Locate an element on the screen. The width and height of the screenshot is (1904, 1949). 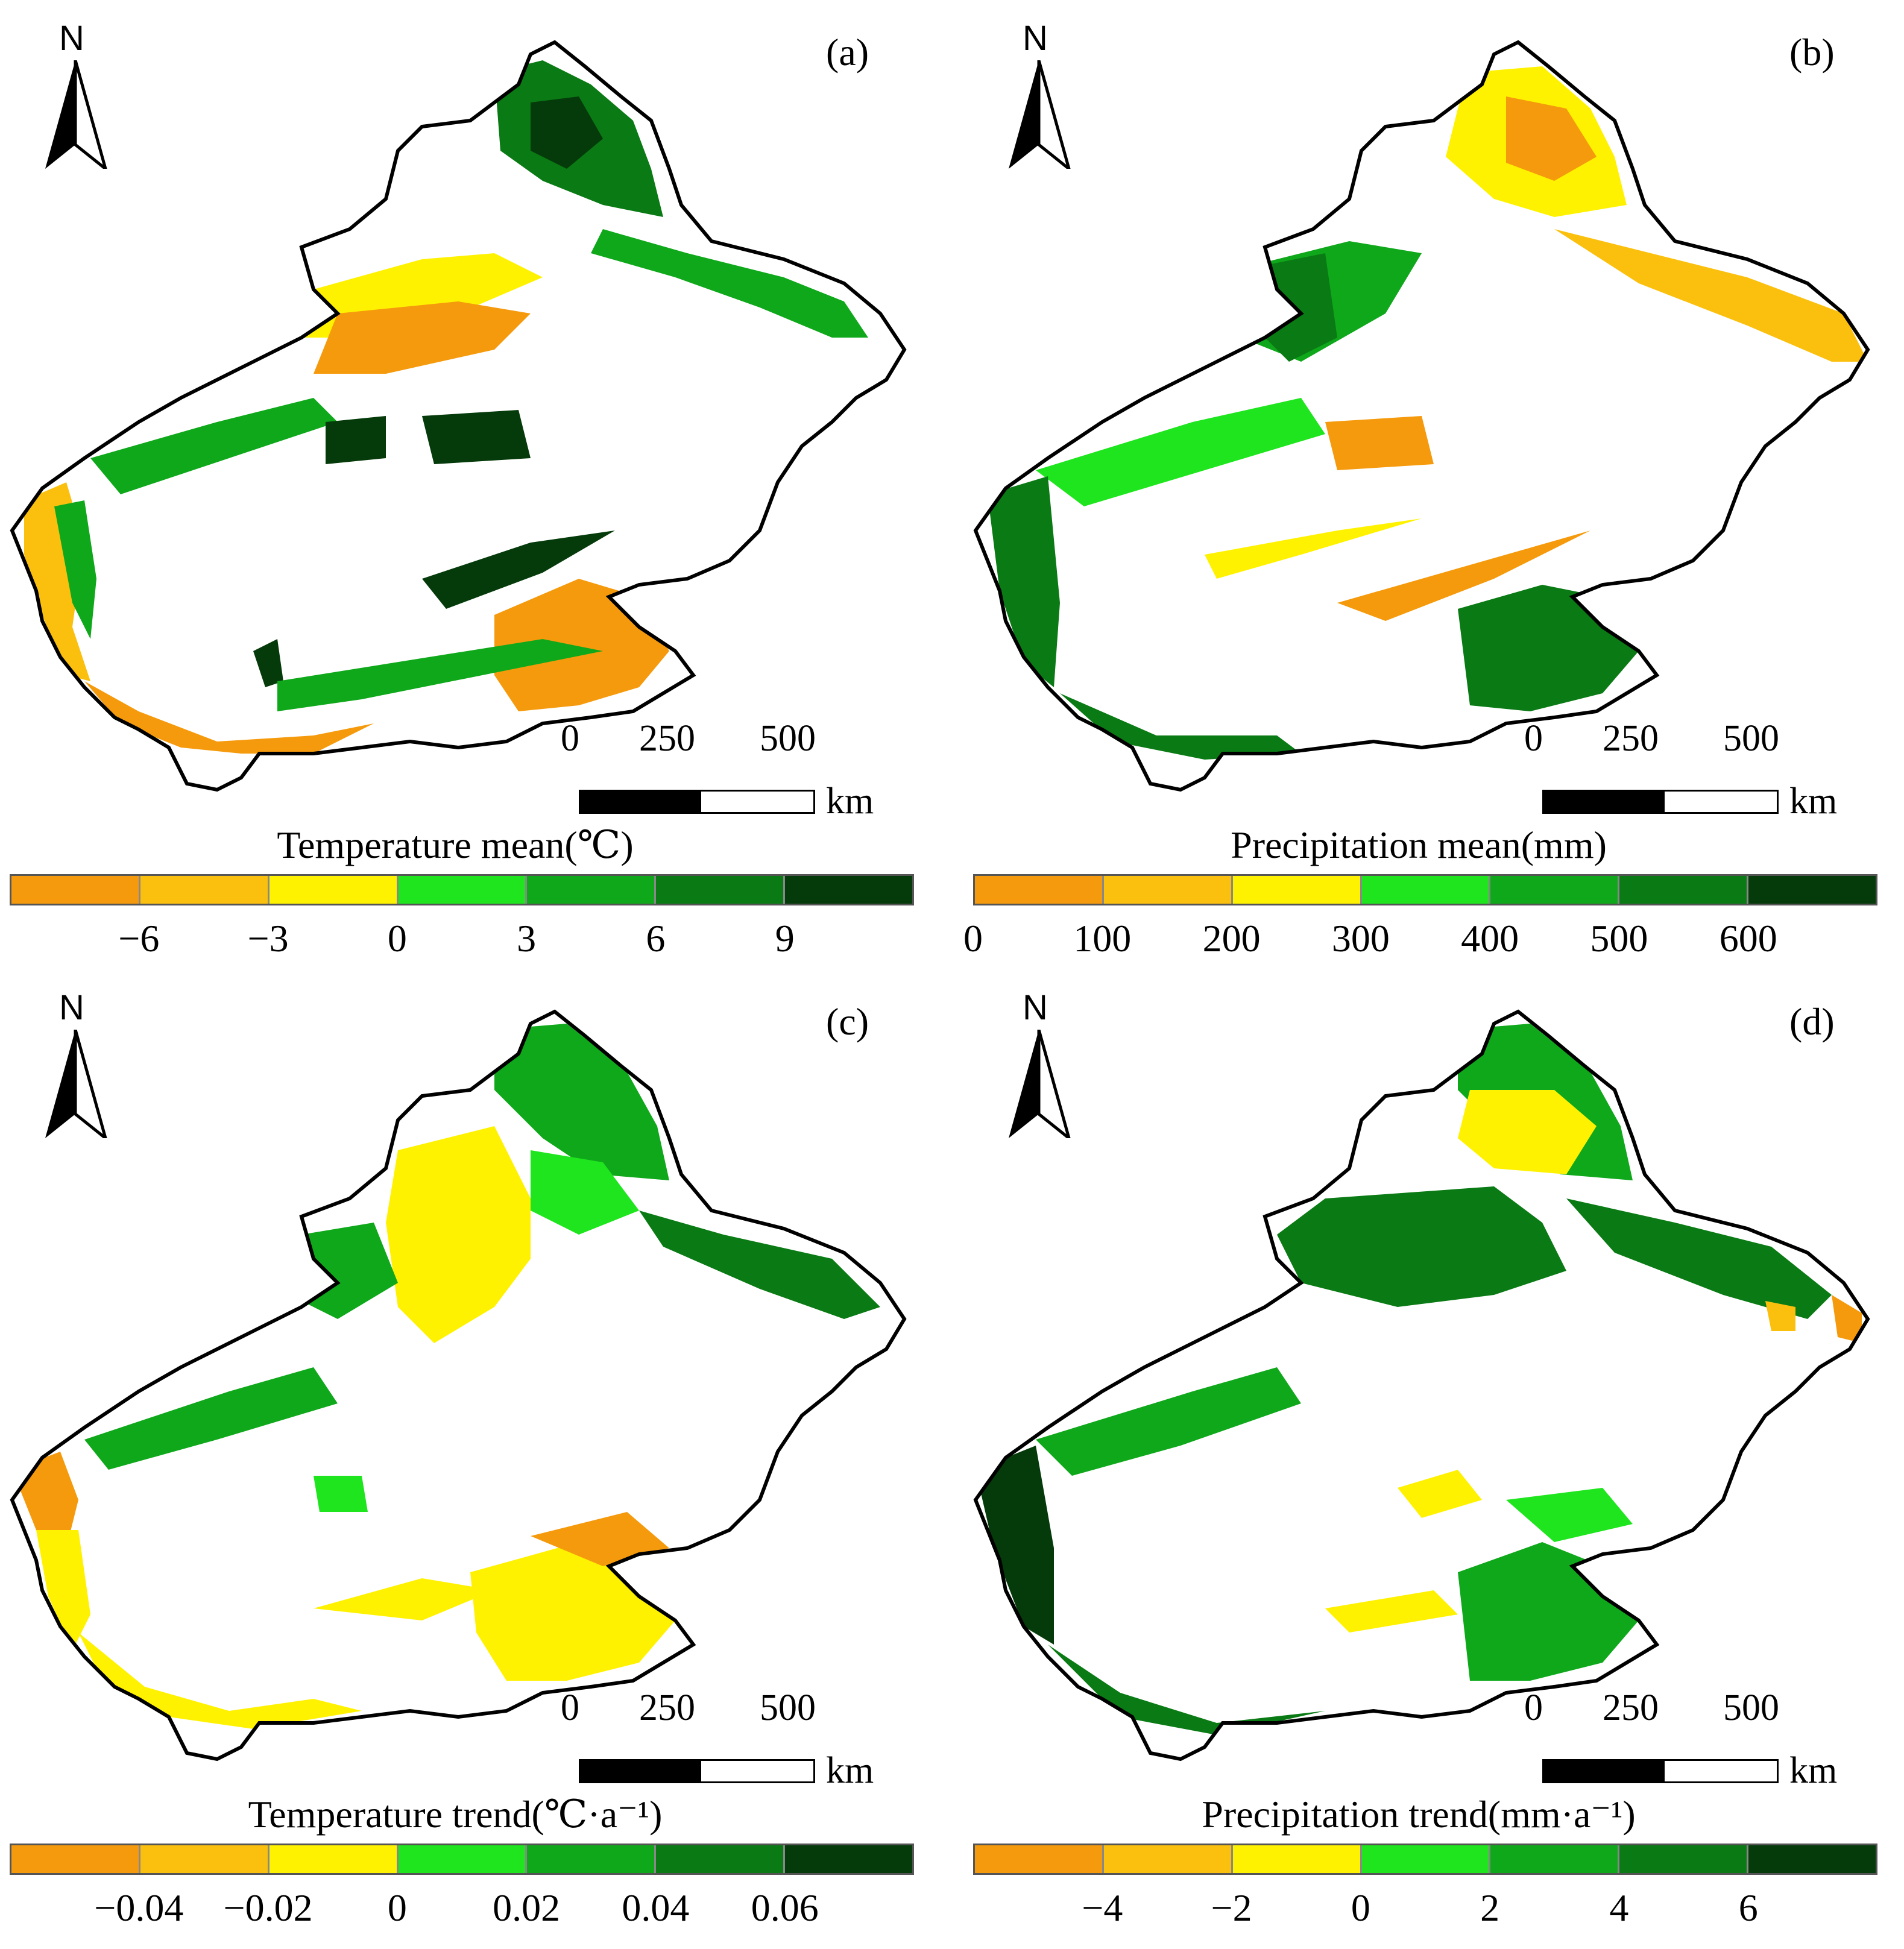
legend-tick-label: 100 is located at coordinates (1102, 939).